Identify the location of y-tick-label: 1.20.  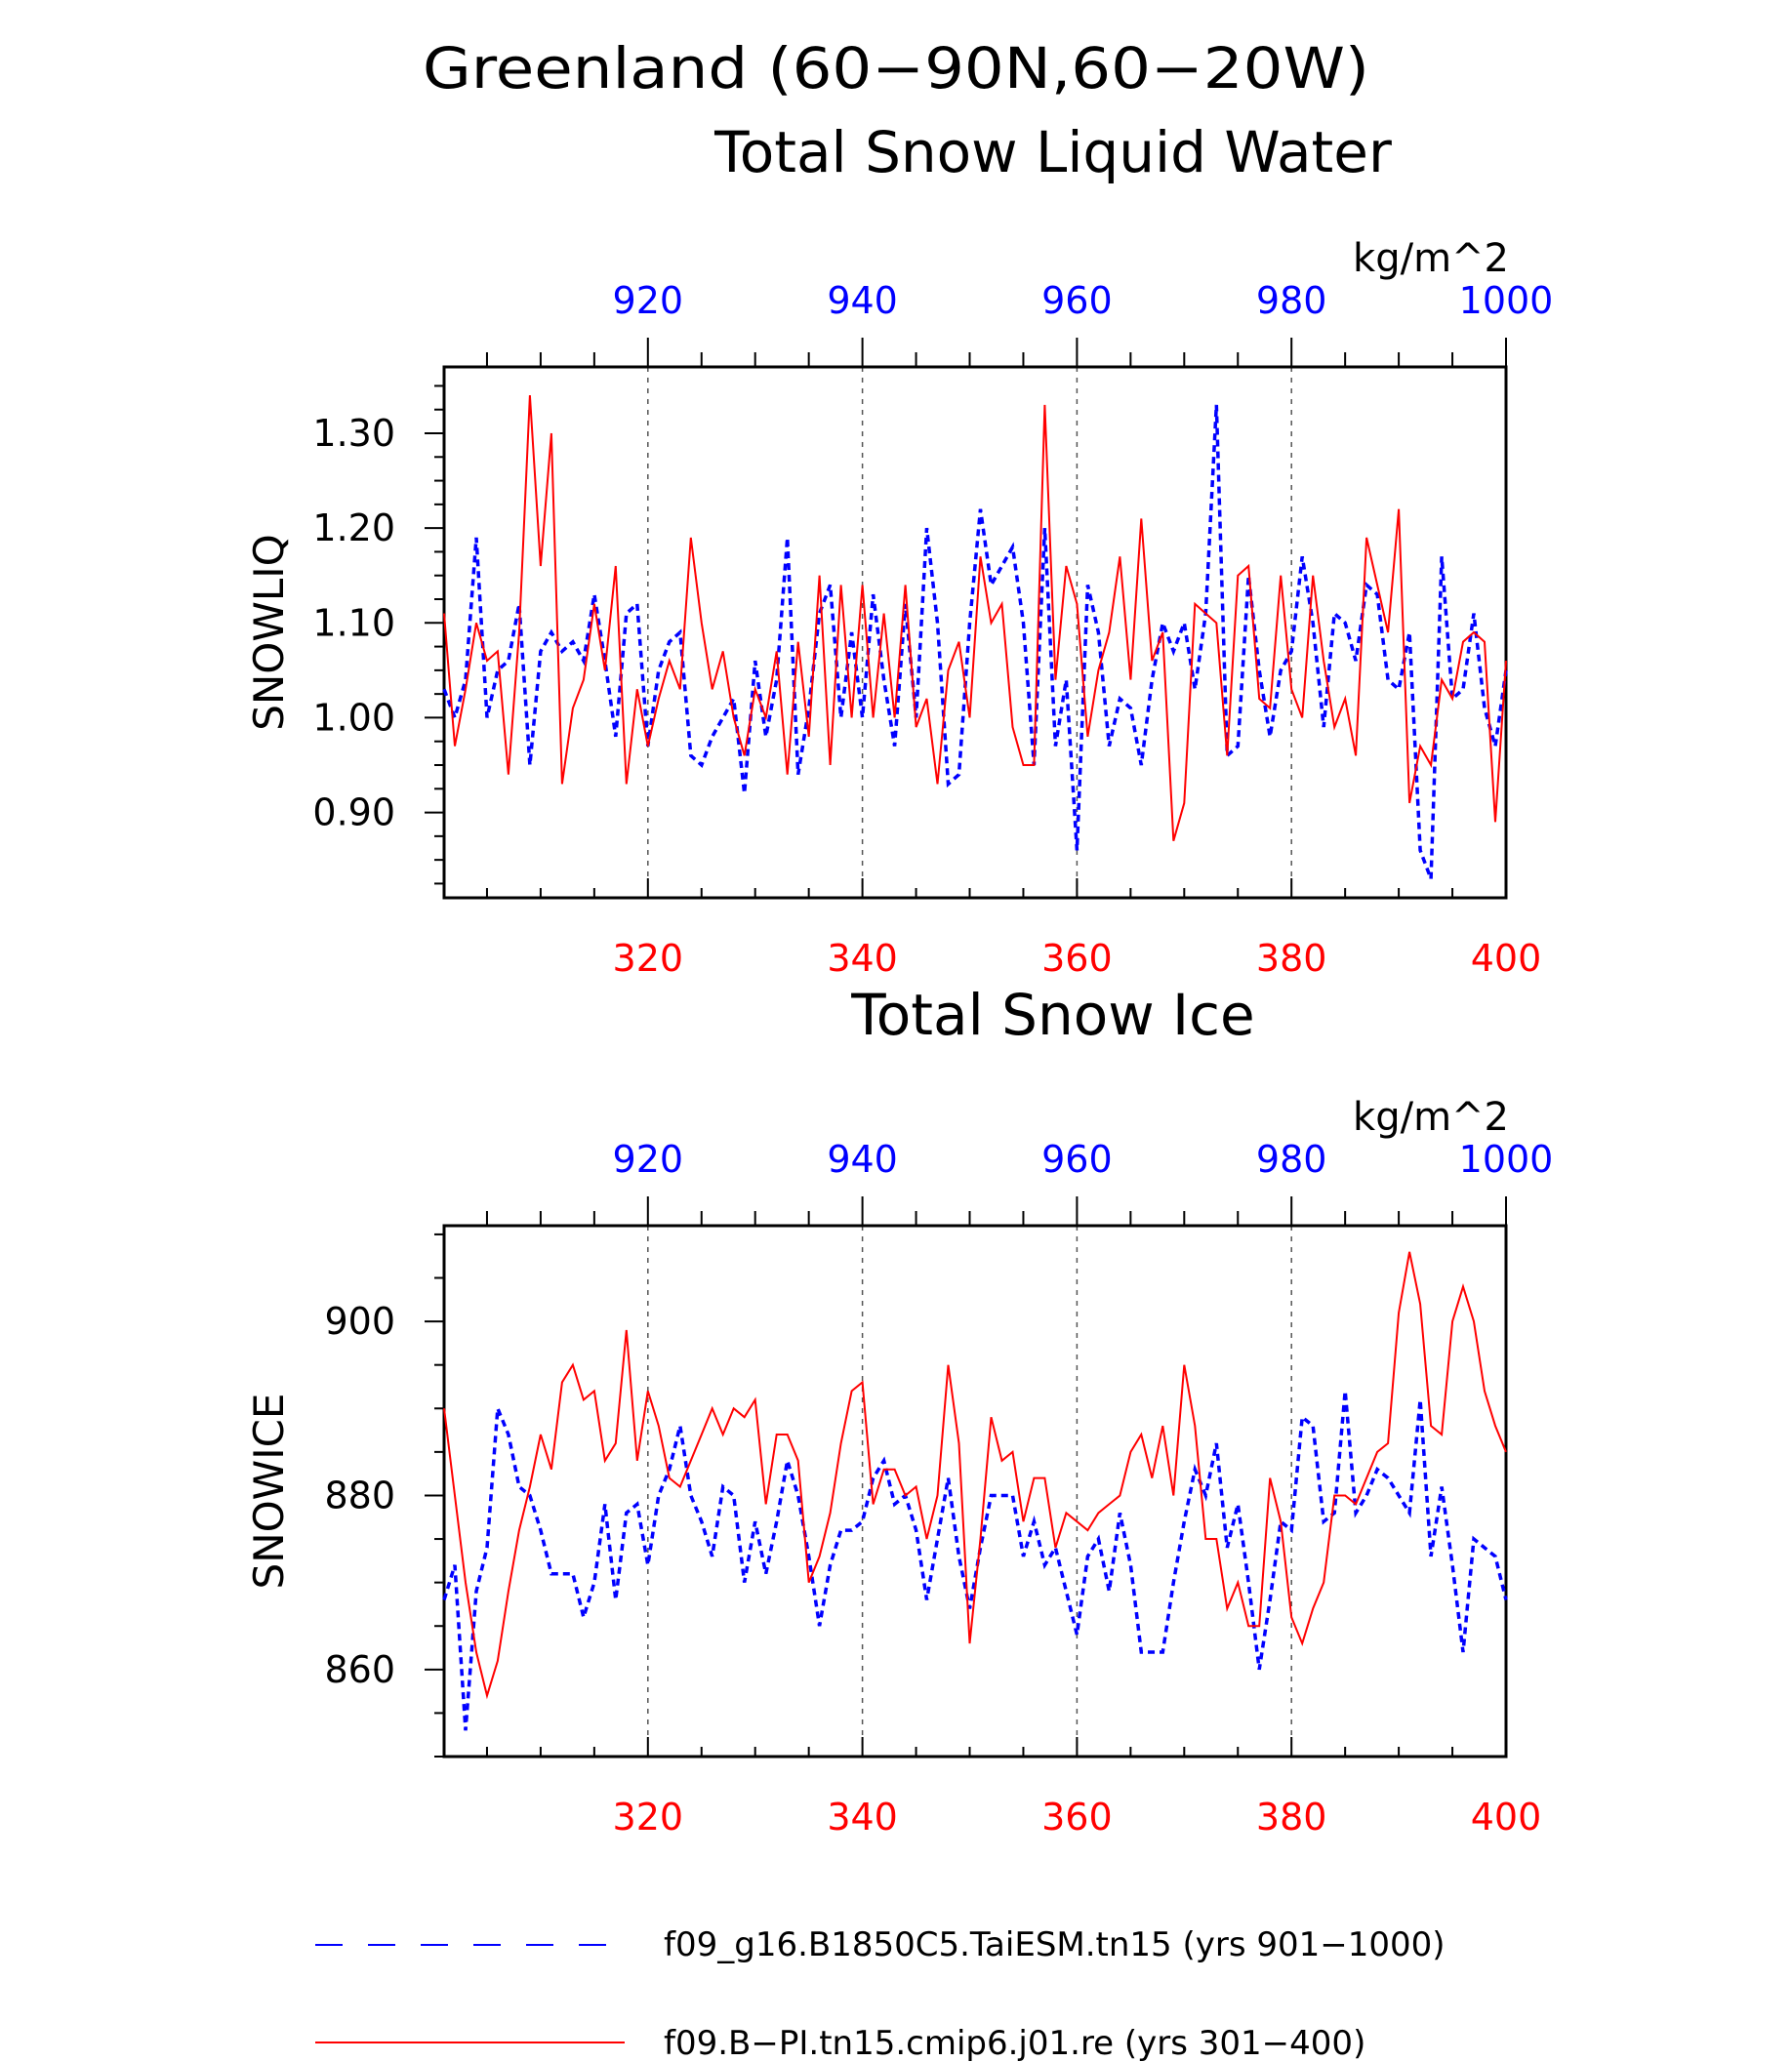
(353, 527).